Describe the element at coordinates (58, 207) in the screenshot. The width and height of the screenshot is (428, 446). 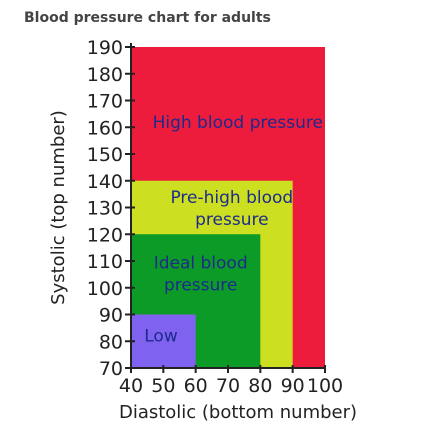
I see `y-axis-label: Systolic (top number)` at that location.